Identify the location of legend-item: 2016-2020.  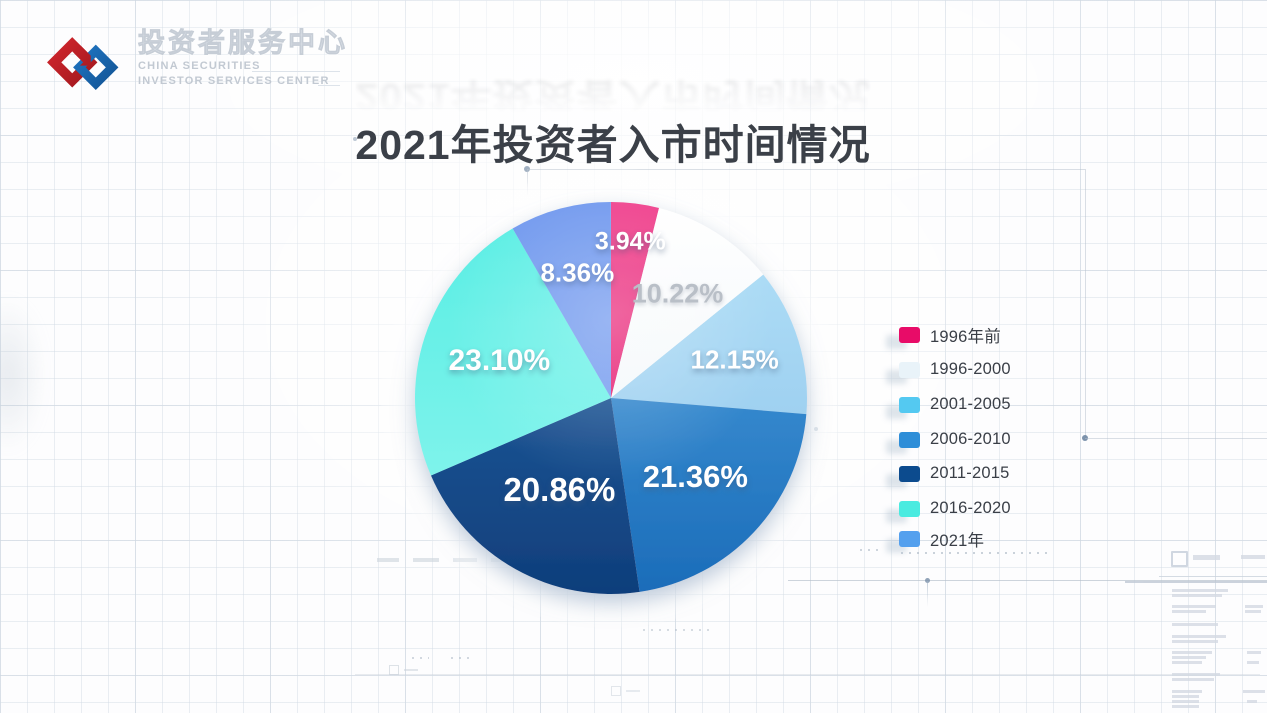
(948, 511).